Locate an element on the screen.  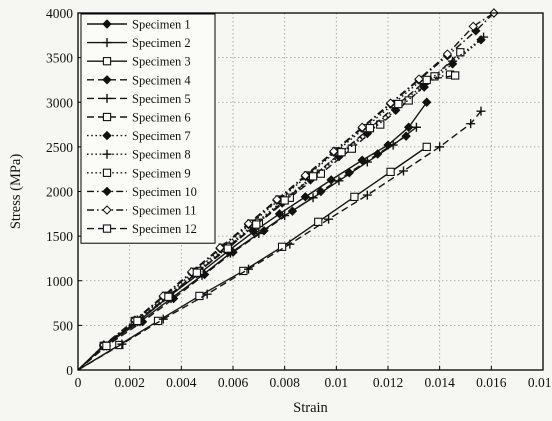
legend-label: Specimen 2 is located at coordinates (161, 43).